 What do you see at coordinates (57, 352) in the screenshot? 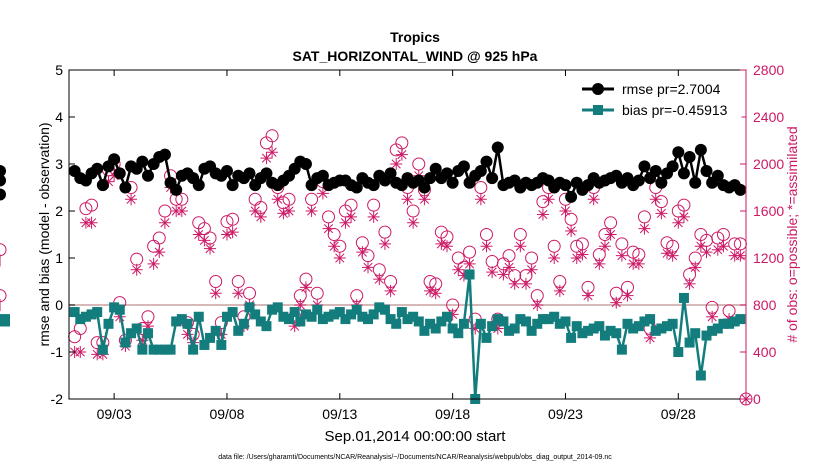
I see `y-left-tick-label: -1` at bounding box center [57, 352].